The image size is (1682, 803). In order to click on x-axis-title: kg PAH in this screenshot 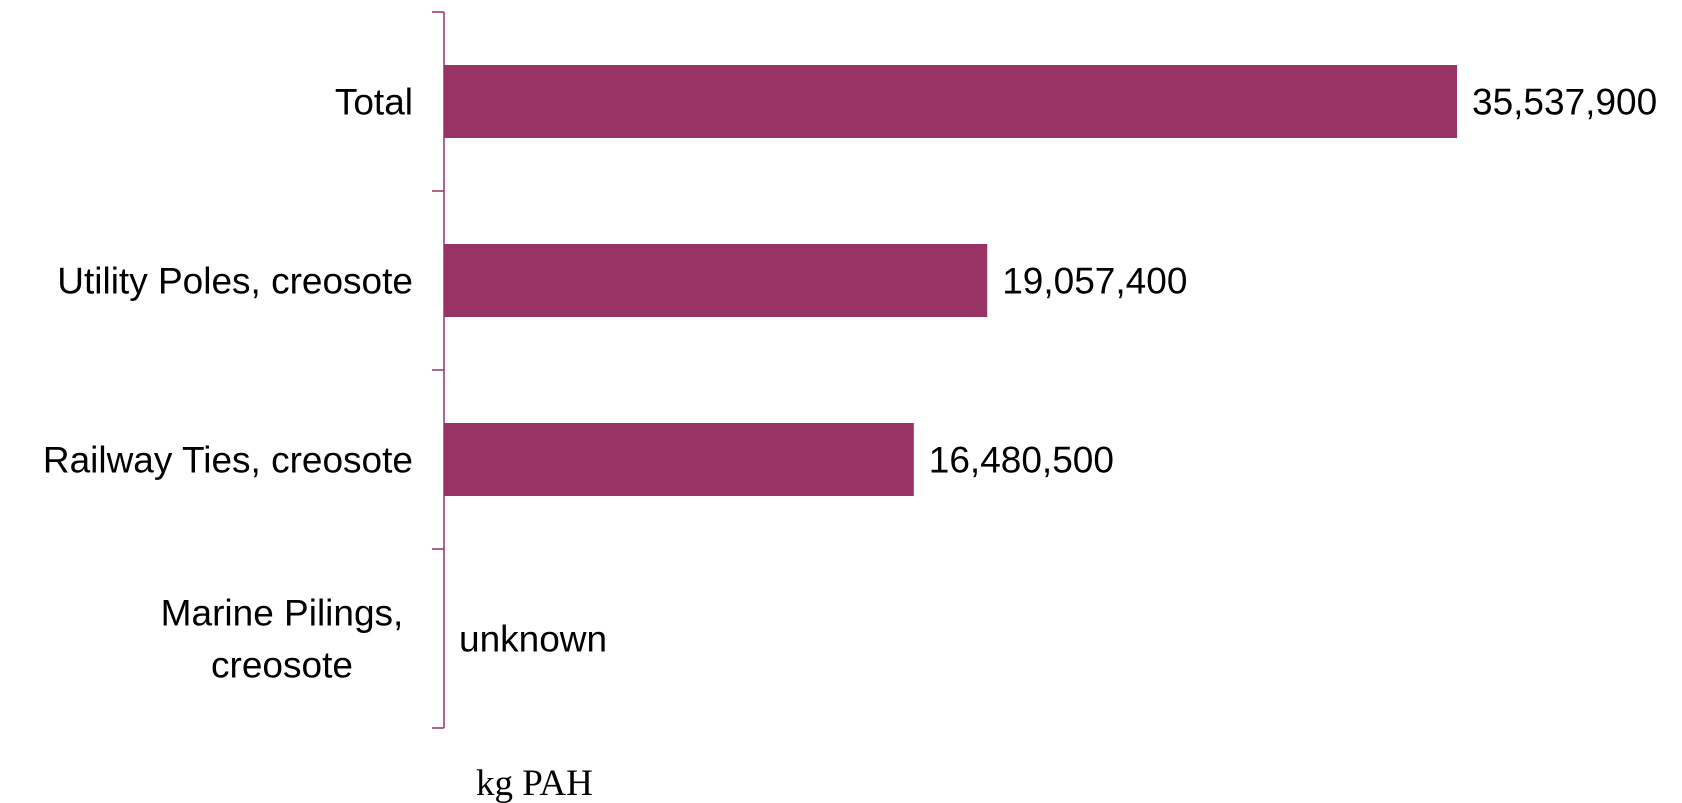, I will do `click(534, 783)`.